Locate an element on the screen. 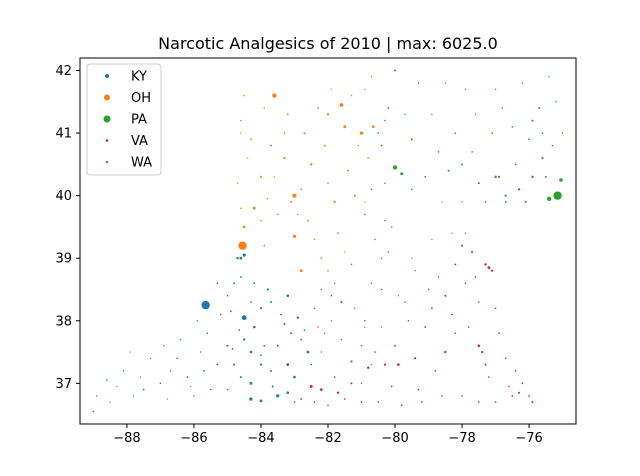  y-tick-label: 37 is located at coordinates (63, 384).